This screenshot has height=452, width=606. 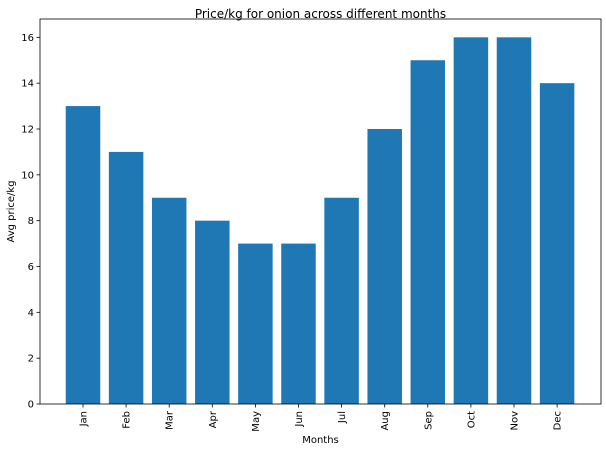 What do you see at coordinates (256, 421) in the screenshot?
I see `x-tick-label: May` at bounding box center [256, 421].